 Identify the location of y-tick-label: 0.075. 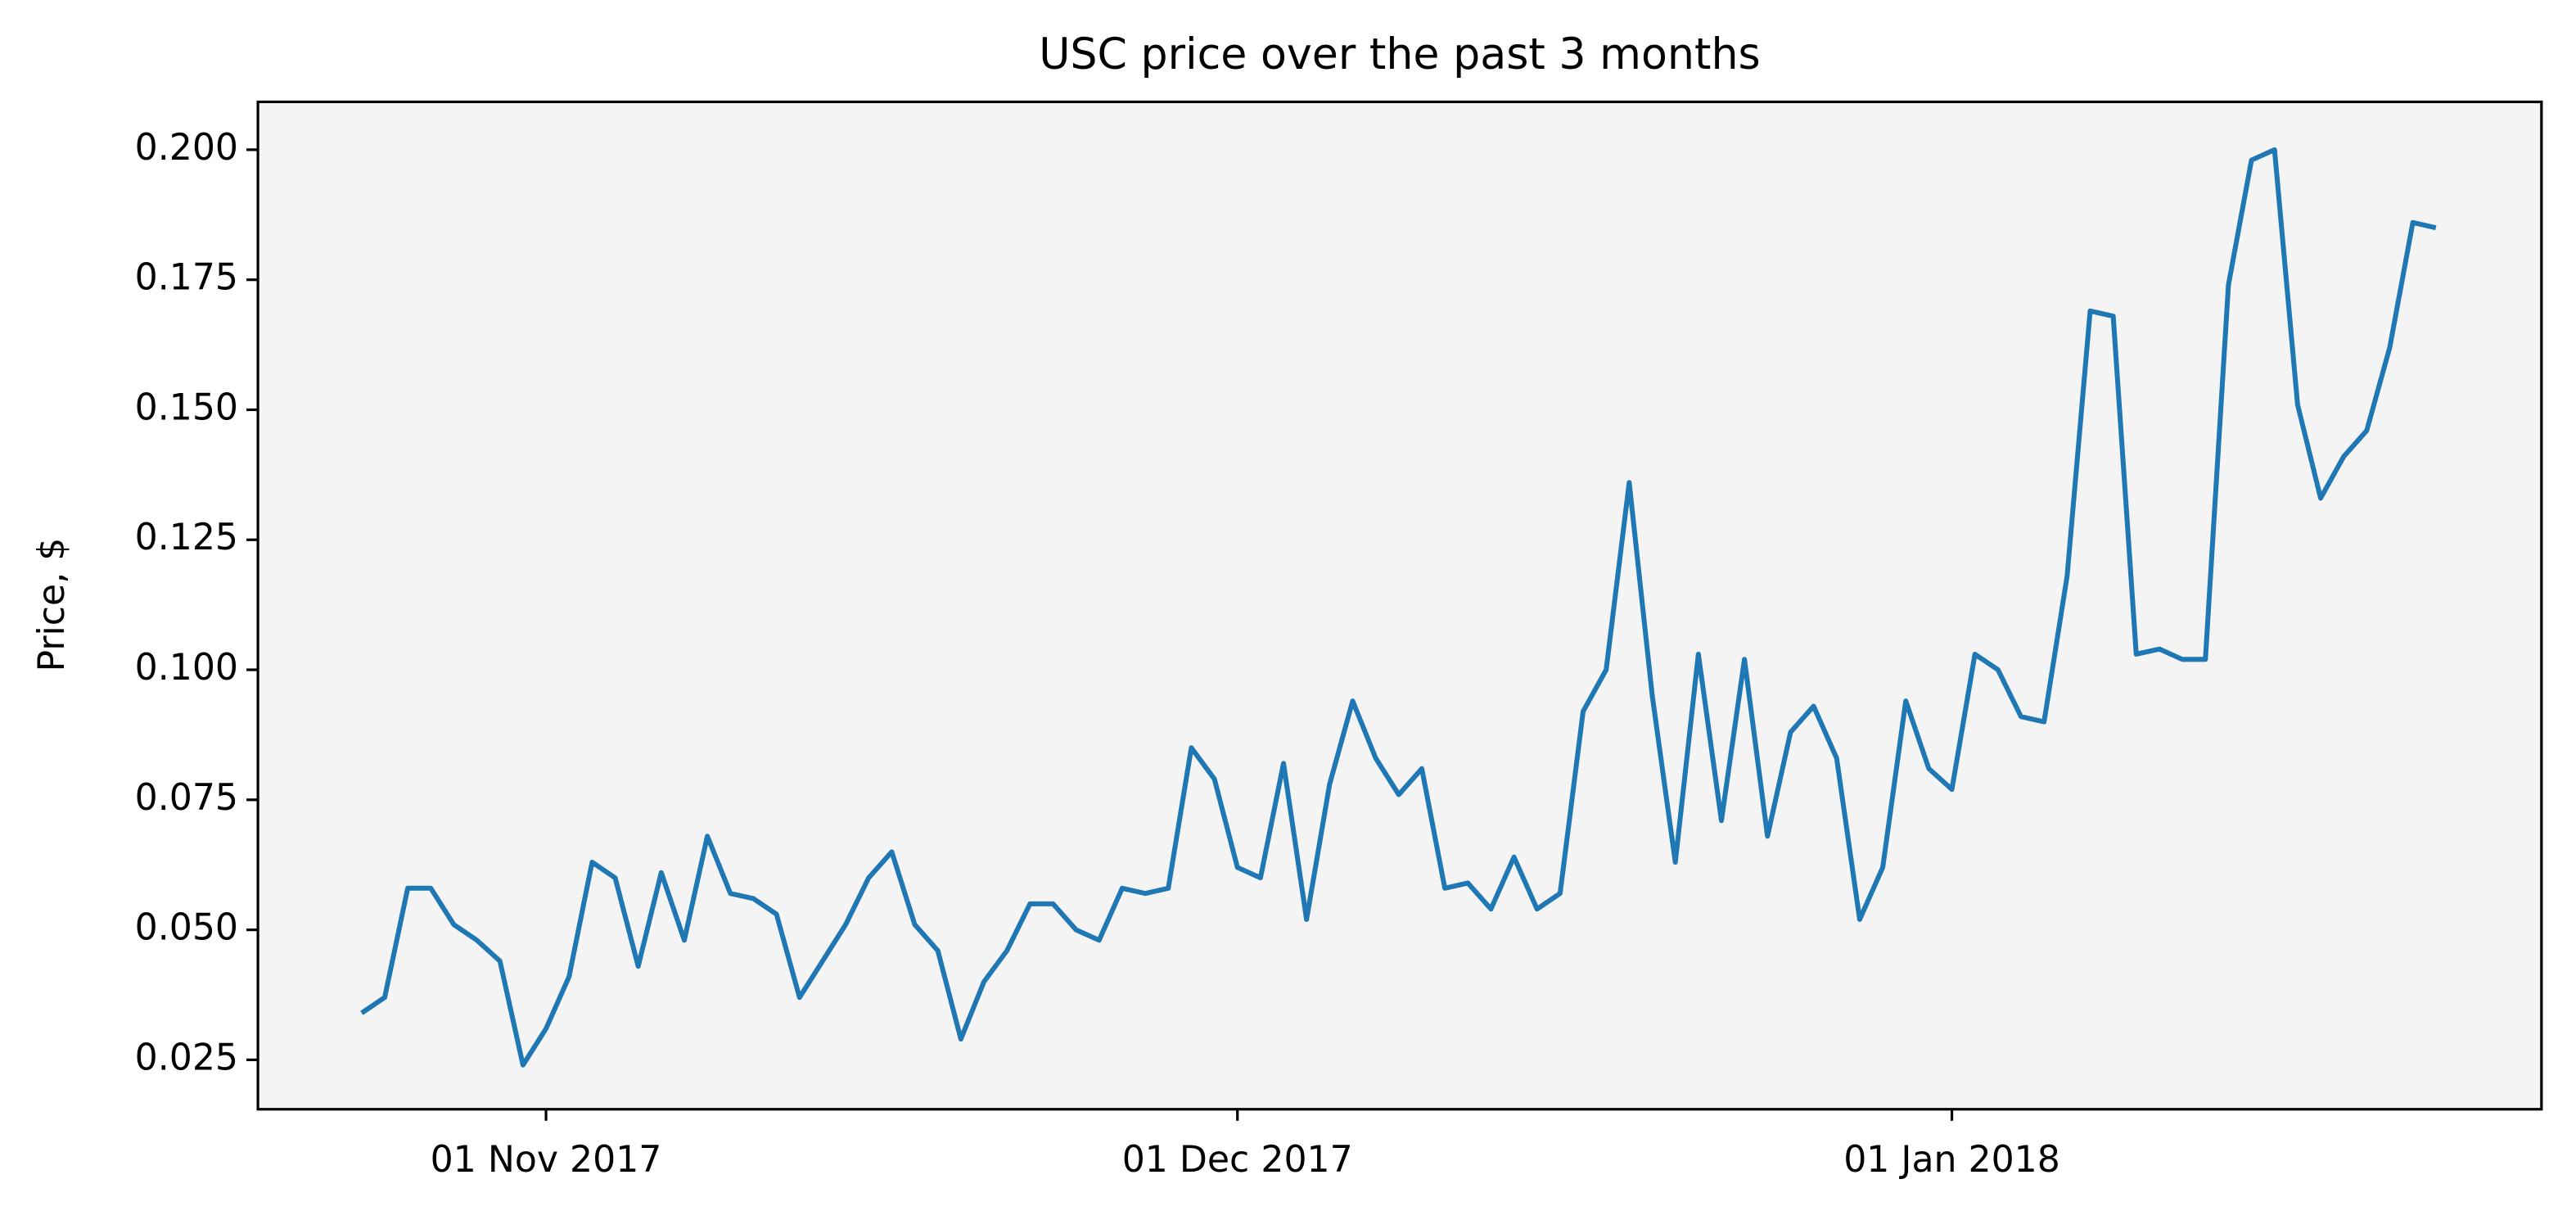
(186, 798).